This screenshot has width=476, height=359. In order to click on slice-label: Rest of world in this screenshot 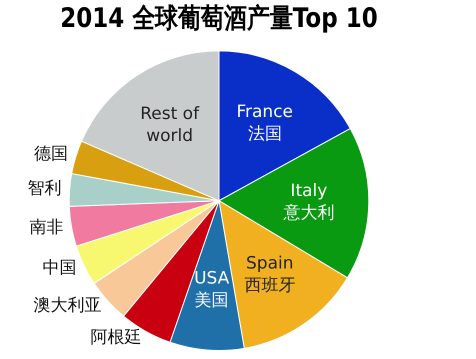, I will do `click(170, 125)`.